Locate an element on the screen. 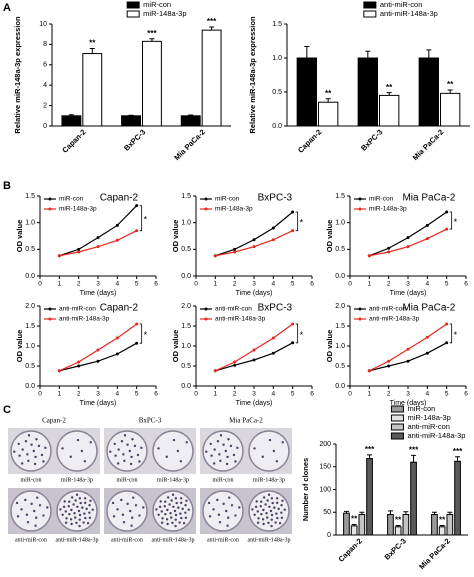  x-tick-label: 3 is located at coordinates (98, 284).